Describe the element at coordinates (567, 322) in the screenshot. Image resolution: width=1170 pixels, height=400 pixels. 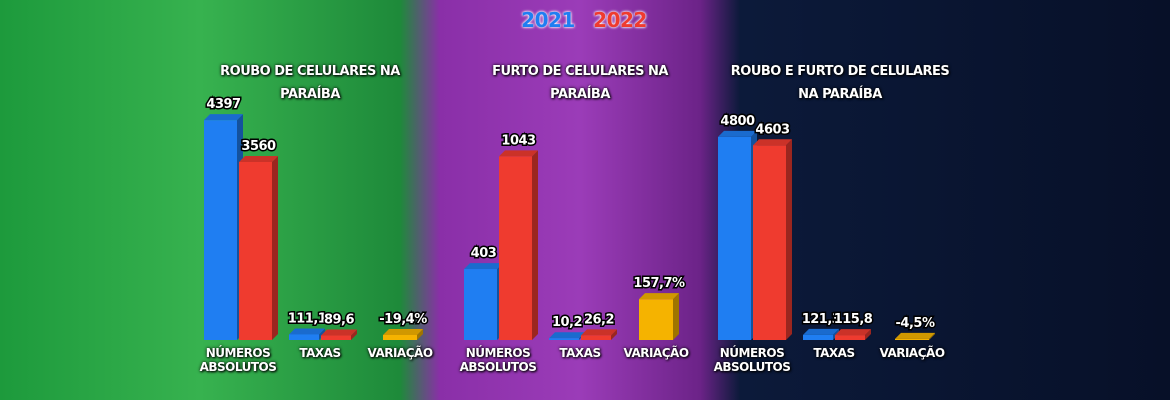
I see `value-label: 10,2` at that location.